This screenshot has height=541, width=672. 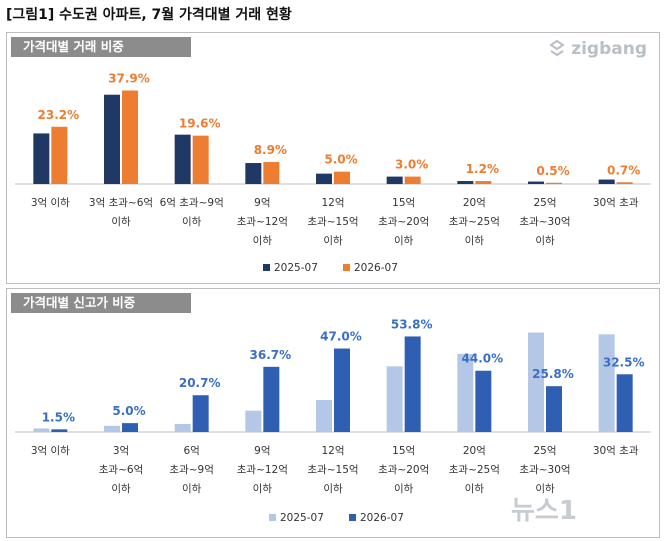 What do you see at coordinates (557, 48) in the screenshot?
I see `zigbang-logo-icon` at bounding box center [557, 48].